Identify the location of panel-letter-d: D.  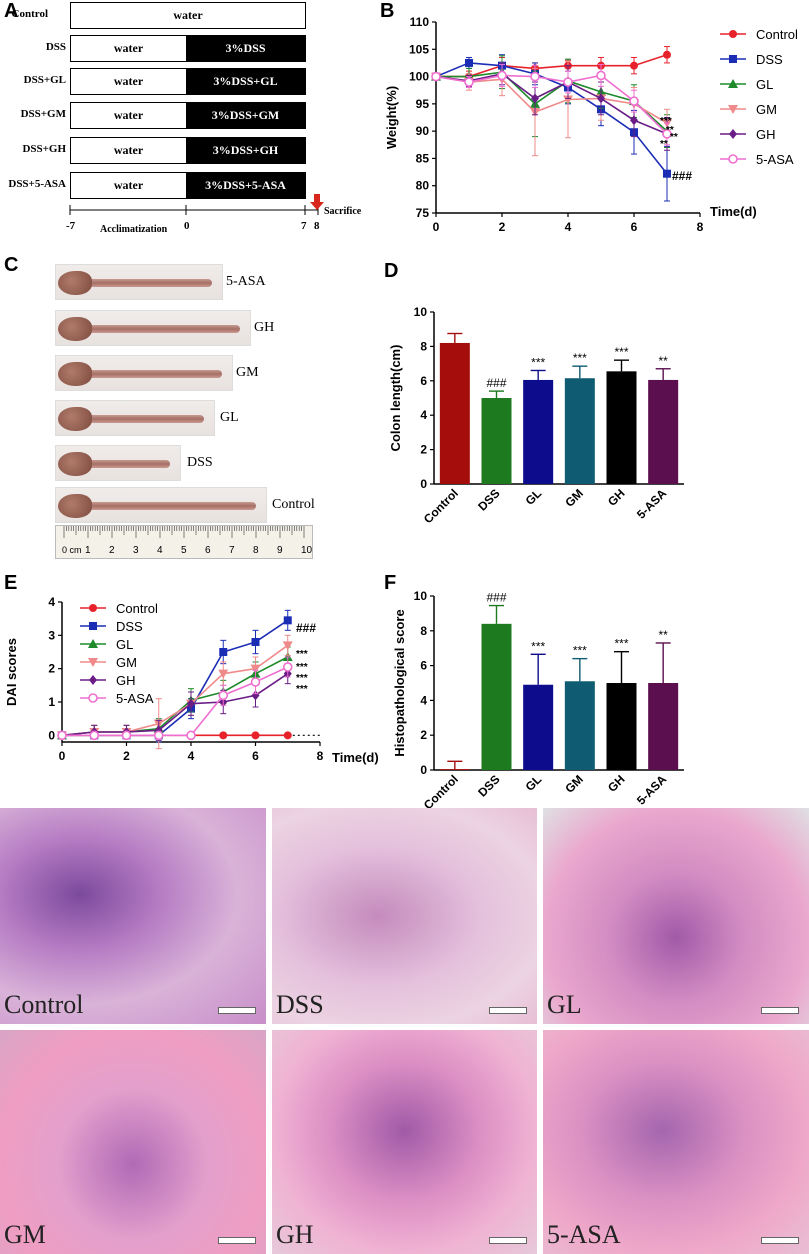
(391, 271).